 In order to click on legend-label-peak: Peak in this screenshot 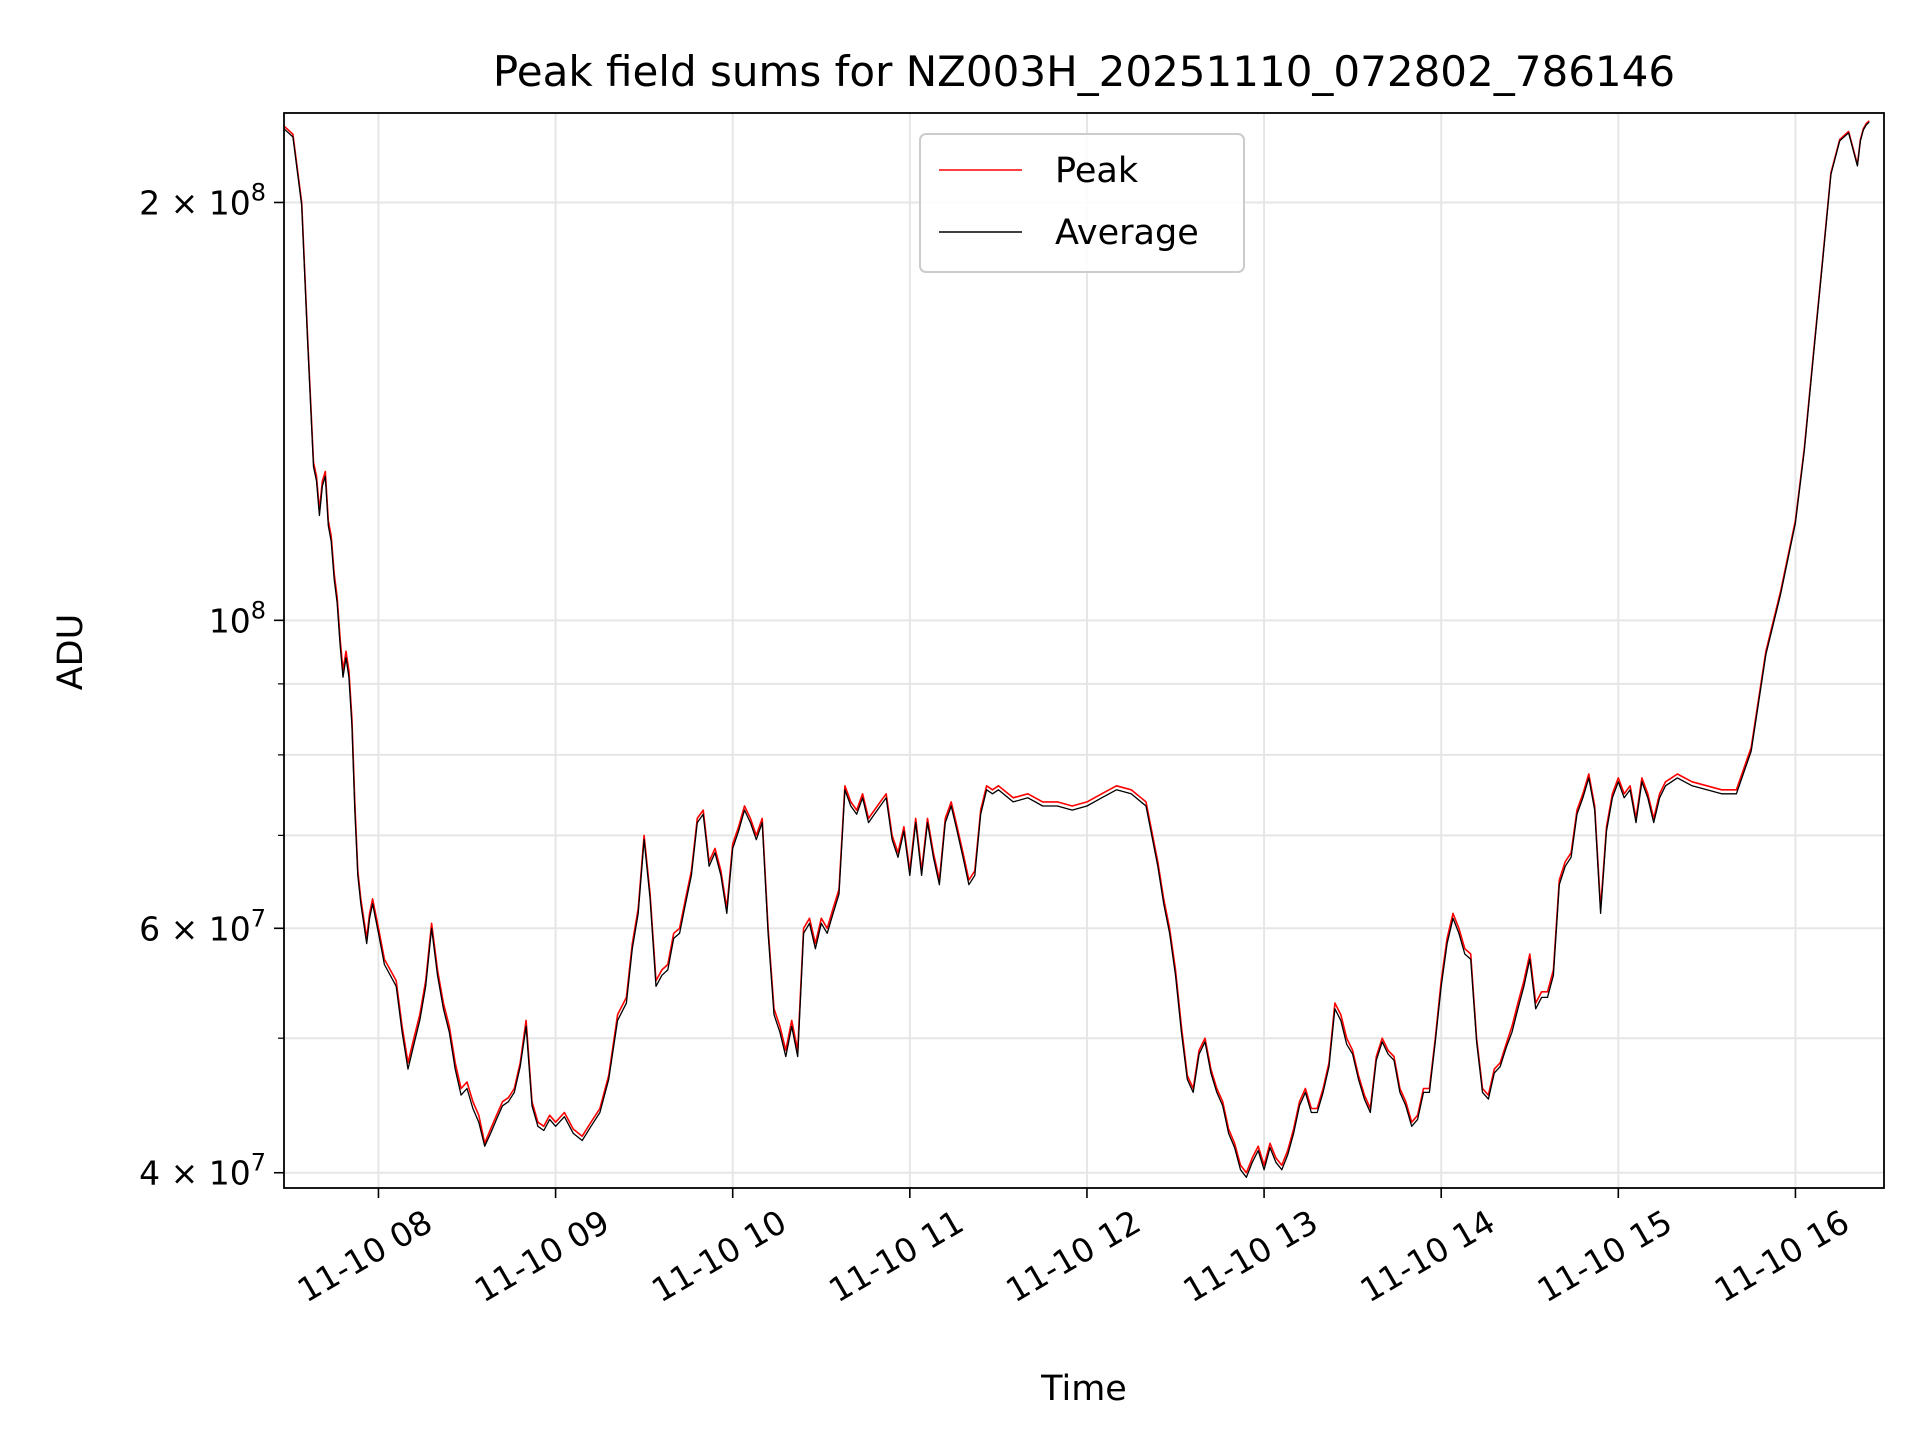, I will do `click(1097, 171)`.